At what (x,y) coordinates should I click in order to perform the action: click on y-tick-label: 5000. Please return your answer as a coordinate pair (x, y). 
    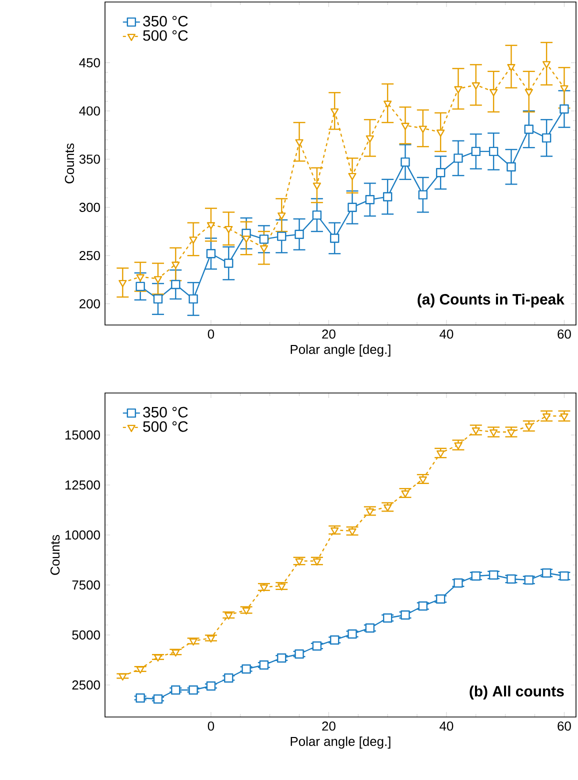
    Looking at the image, I should click on (86, 635).